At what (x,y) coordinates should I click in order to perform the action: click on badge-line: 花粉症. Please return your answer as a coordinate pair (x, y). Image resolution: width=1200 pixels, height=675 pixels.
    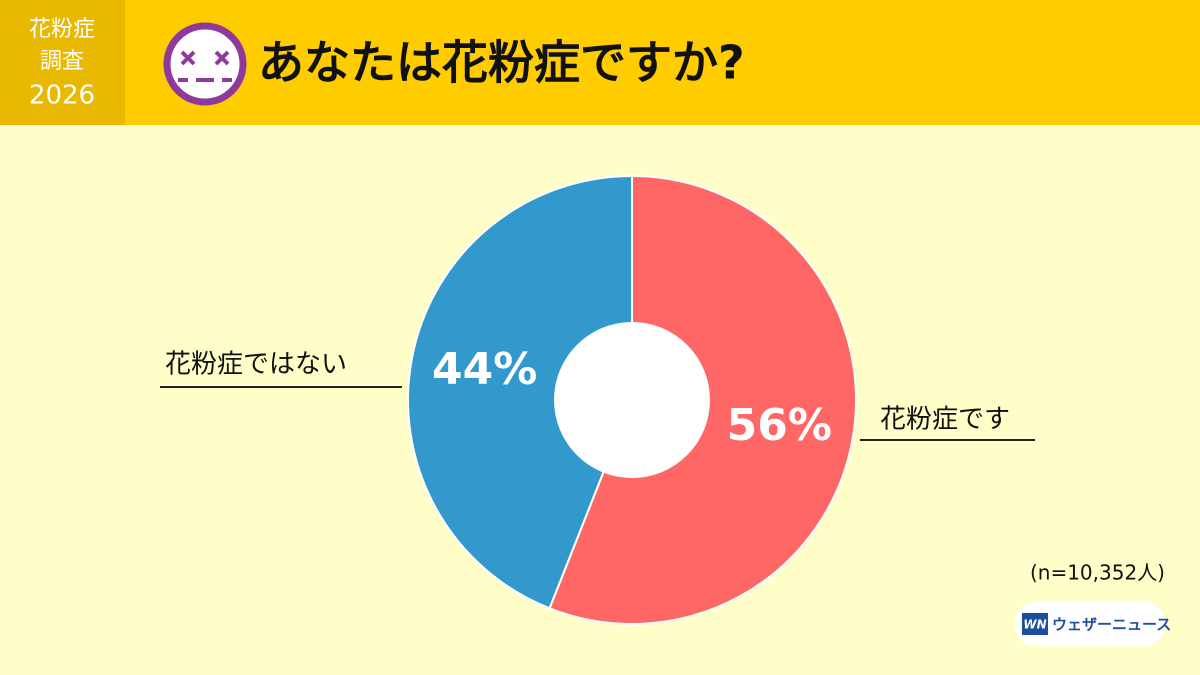
    Looking at the image, I should click on (62, 29).